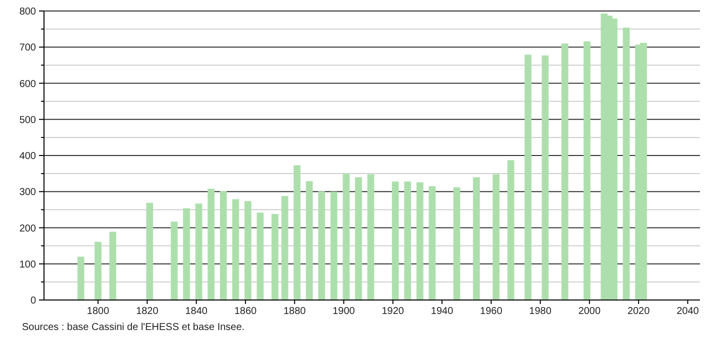  What do you see at coordinates (27, 192) in the screenshot?
I see `y-tick-label: 300` at bounding box center [27, 192].